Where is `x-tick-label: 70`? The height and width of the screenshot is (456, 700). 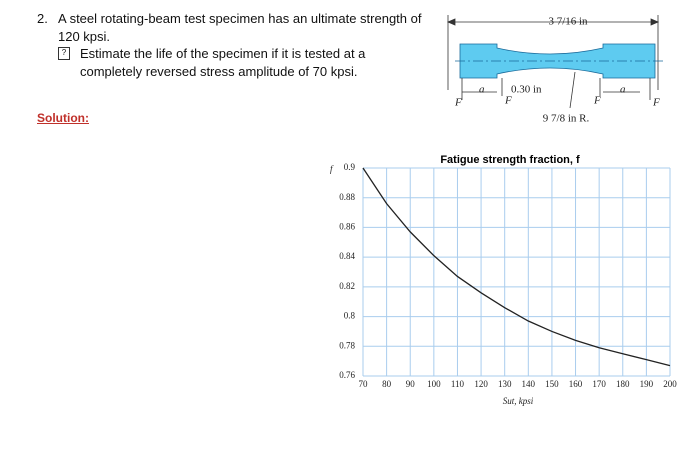 x-tick-label: 70 is located at coordinates (364, 384).